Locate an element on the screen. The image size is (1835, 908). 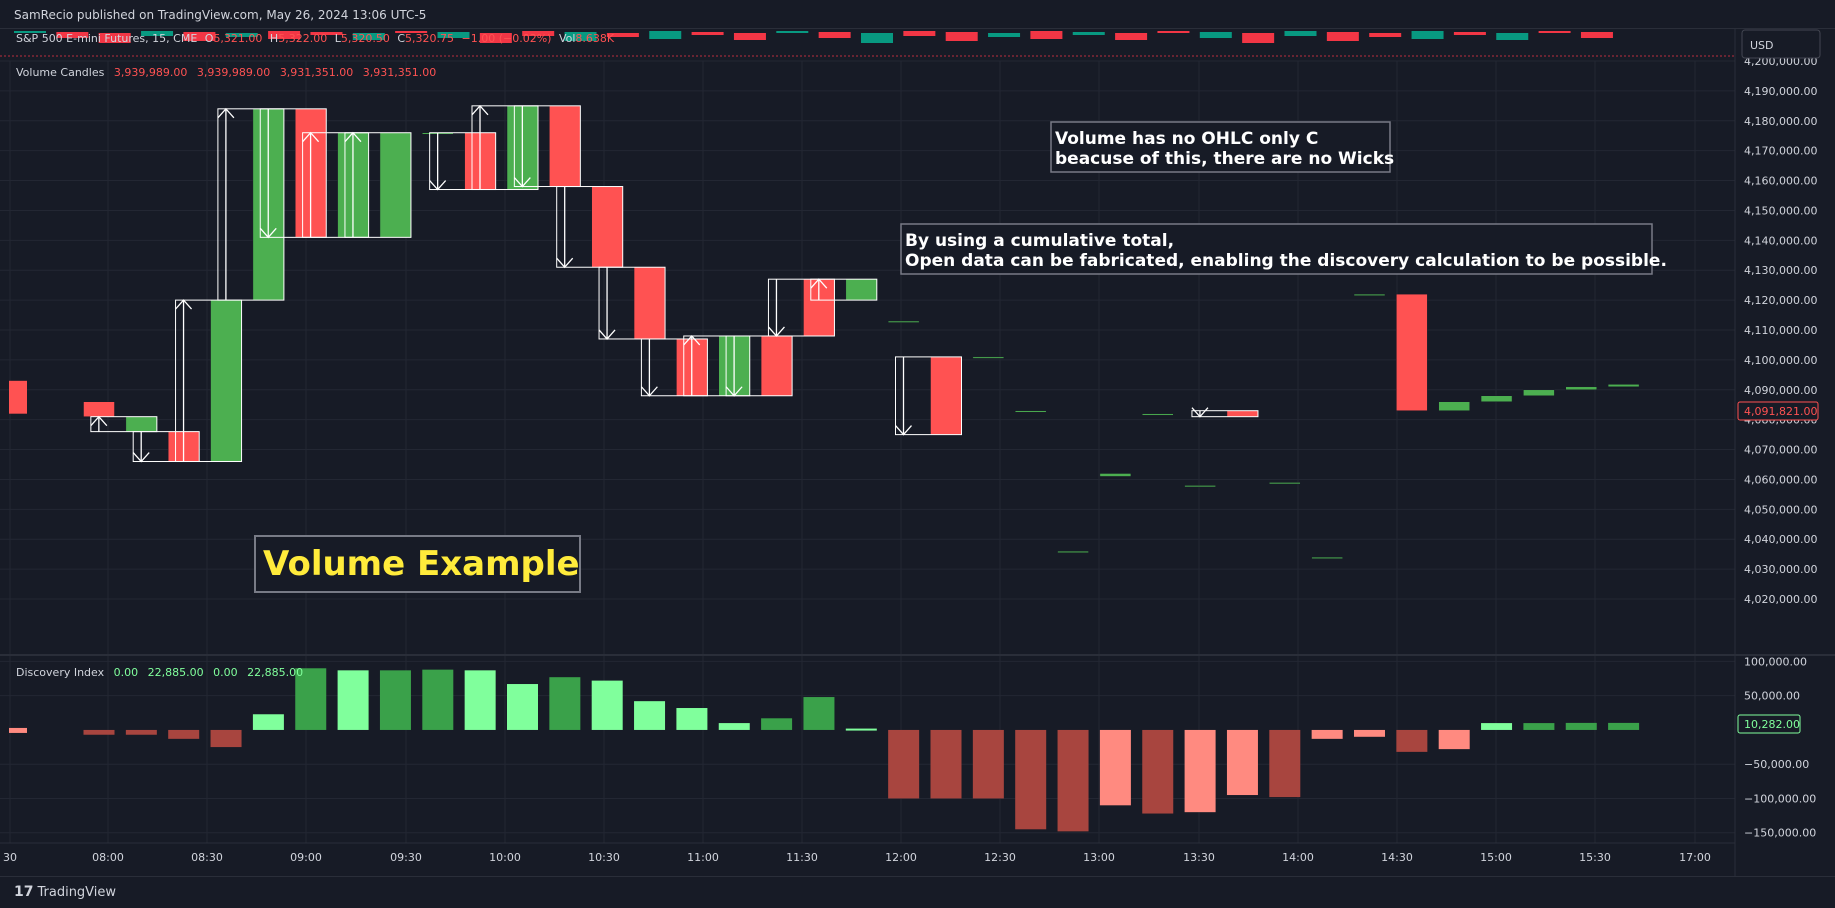
volume-axis-tick: 4,050,000.00 is located at coordinates (1780, 509).